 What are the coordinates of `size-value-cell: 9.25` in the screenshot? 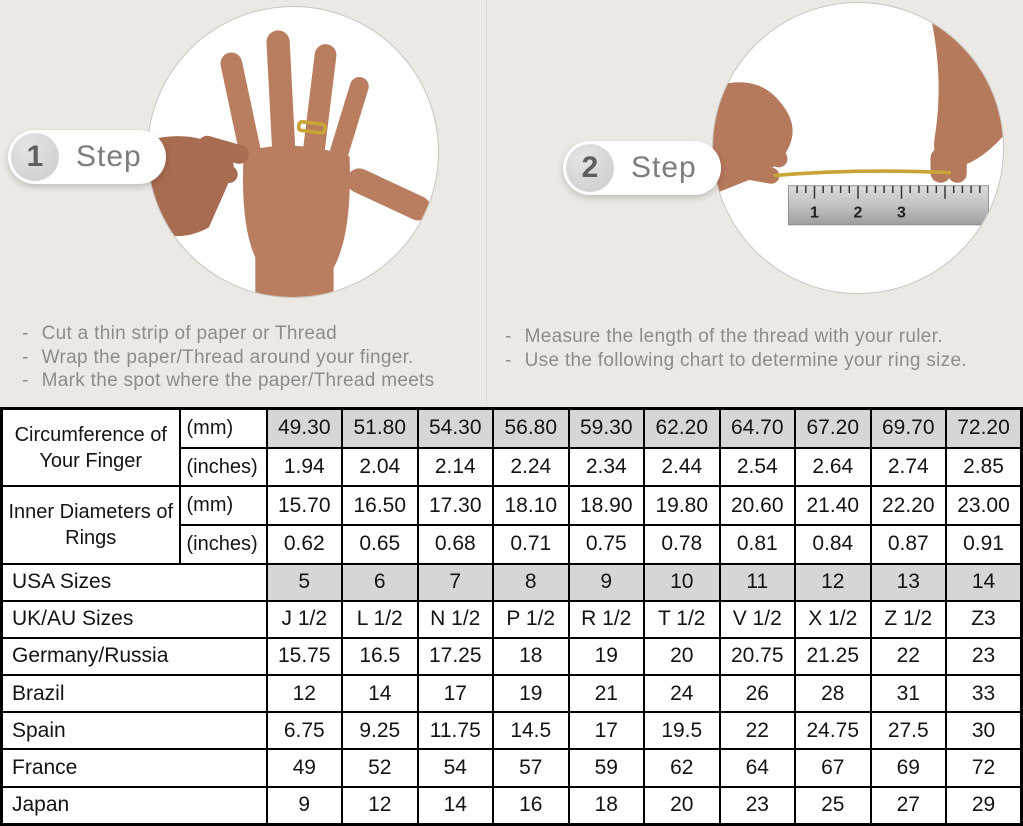 It's located at (380, 731).